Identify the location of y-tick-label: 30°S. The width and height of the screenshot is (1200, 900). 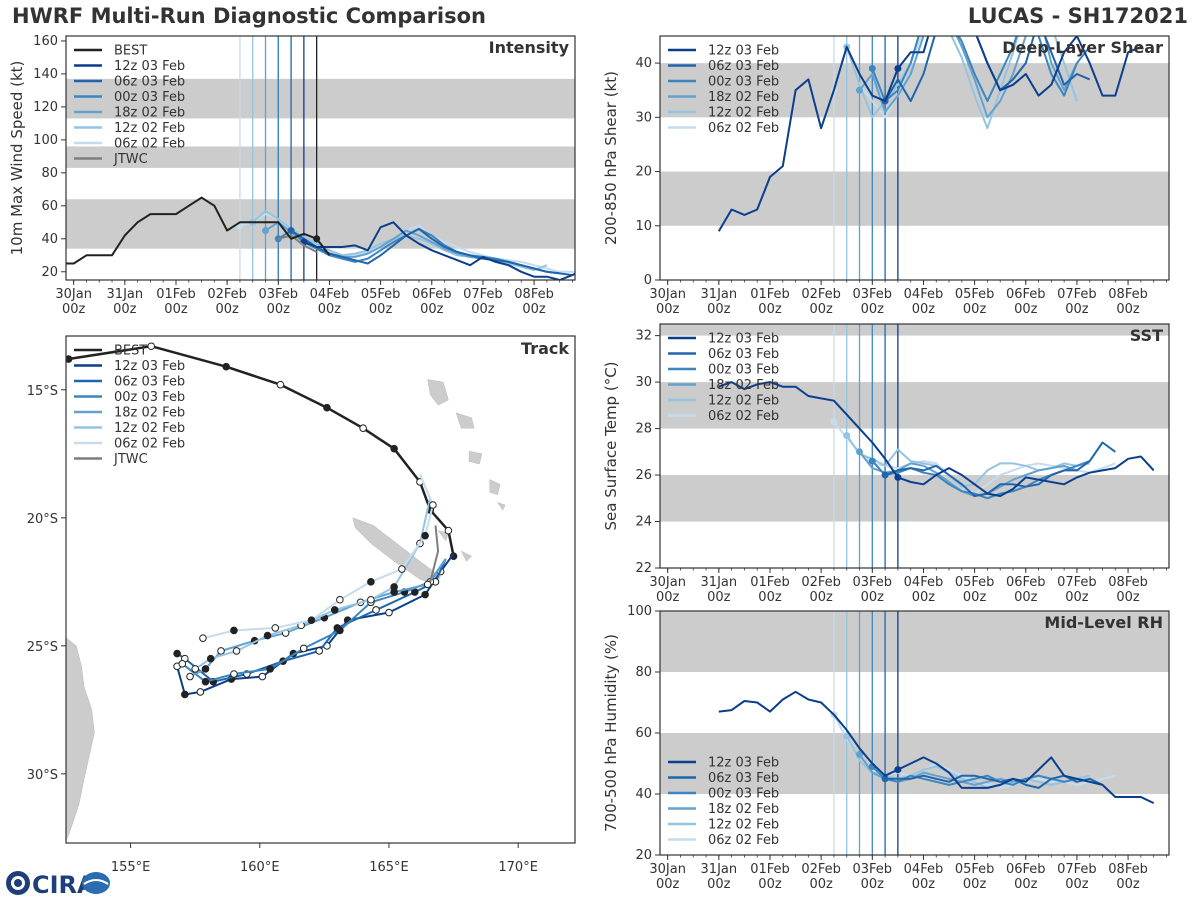
(42, 775).